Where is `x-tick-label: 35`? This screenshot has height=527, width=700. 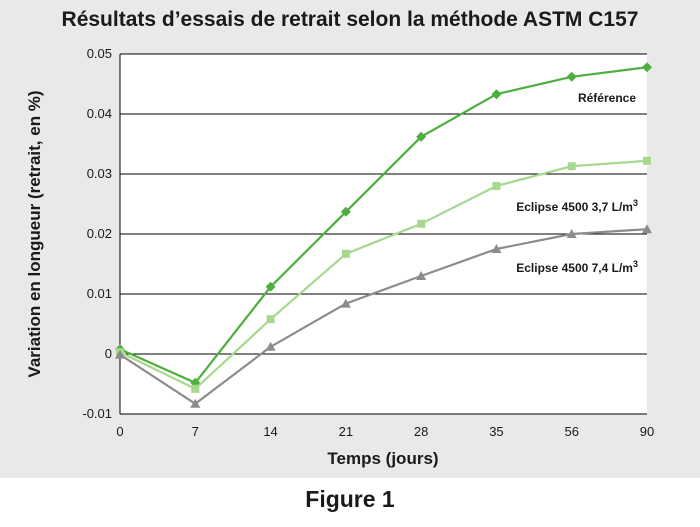
x-tick-label: 35 is located at coordinates (496, 431).